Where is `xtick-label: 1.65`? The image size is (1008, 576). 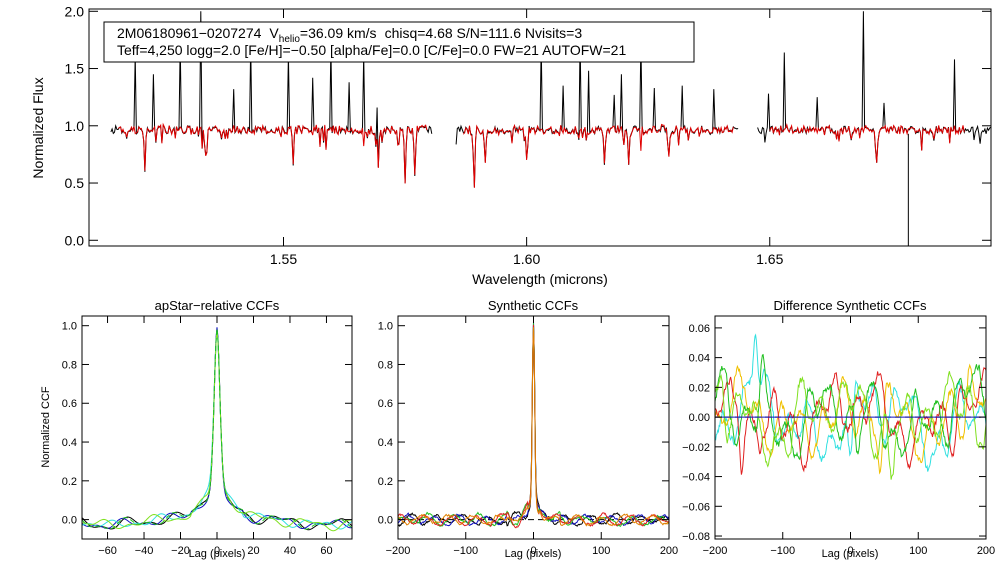 xtick-label: 1.65 is located at coordinates (769, 259).